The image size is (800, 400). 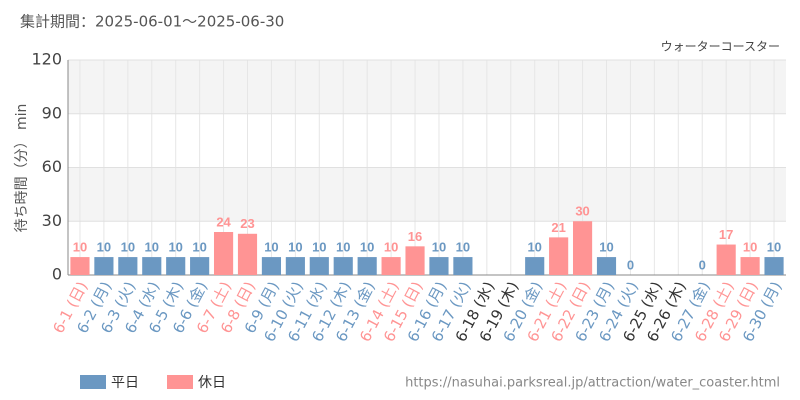 I want to click on y-tick-label: 90, so click(x=52, y=112).